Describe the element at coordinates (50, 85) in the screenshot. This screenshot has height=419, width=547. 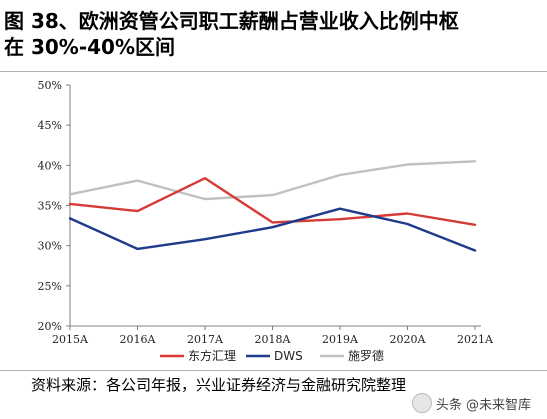
I see `y-tick-label: 50%` at that location.